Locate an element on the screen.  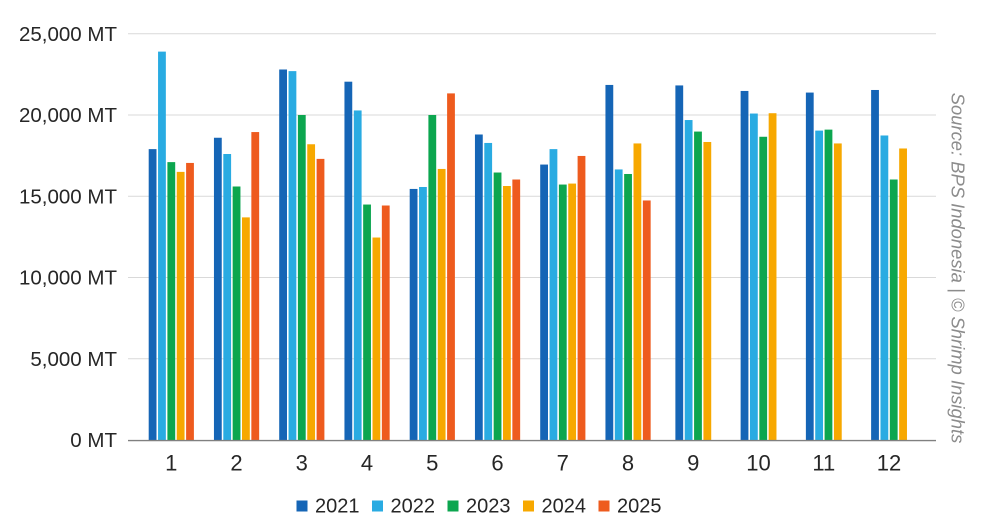
svg-text: 4 is located at coordinates (367, 463).